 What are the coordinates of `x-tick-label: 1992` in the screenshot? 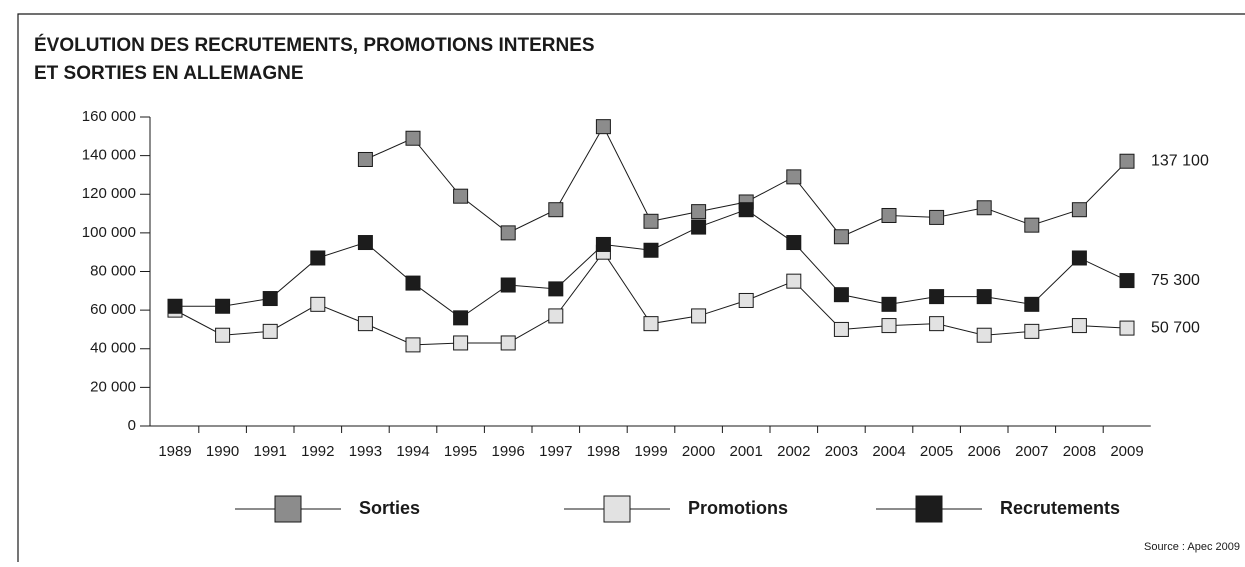 It's located at (317, 451).